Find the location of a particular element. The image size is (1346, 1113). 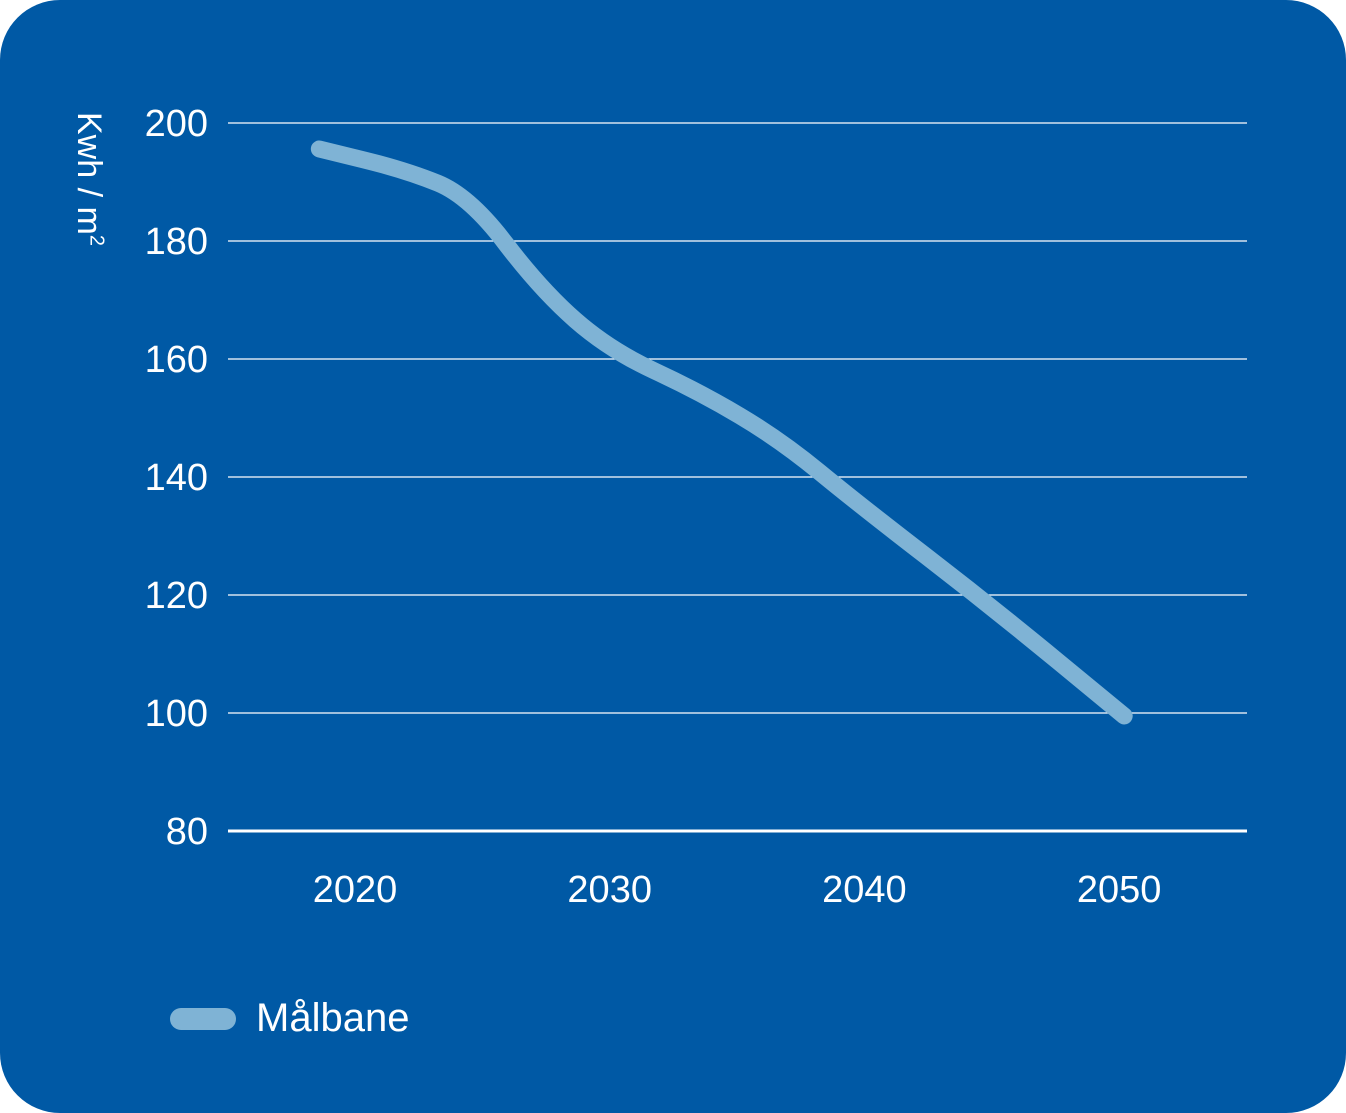

y-tick-label: 180 is located at coordinates (176, 242).